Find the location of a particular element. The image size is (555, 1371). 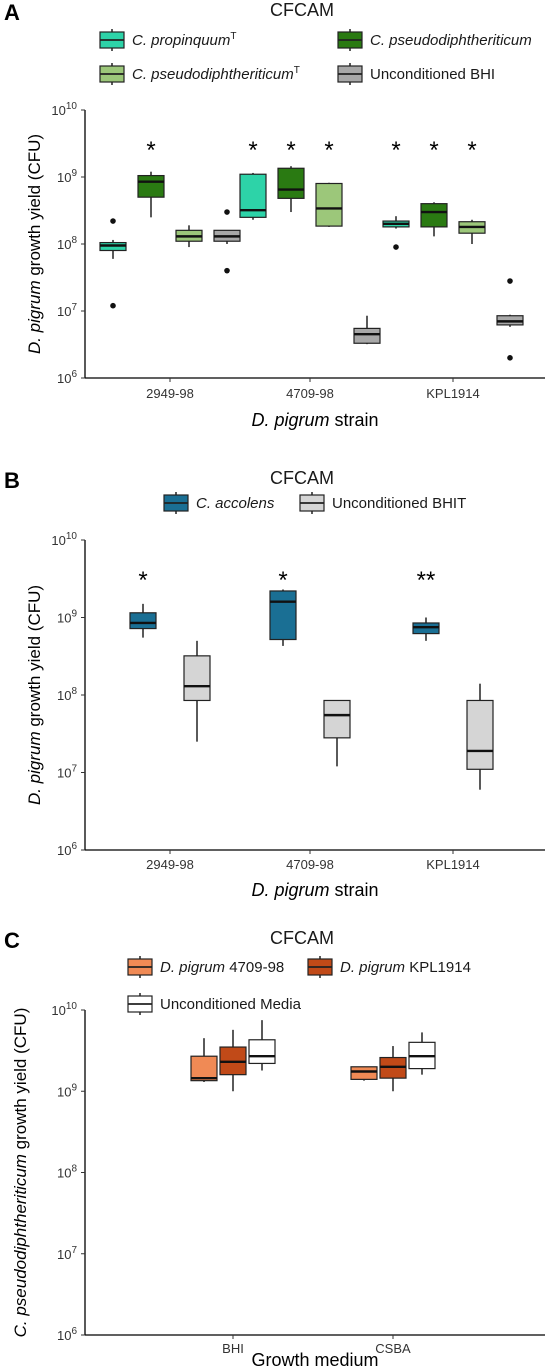

legend-item: C. pseudodiphtheriticum is located at coordinates (434, 40).